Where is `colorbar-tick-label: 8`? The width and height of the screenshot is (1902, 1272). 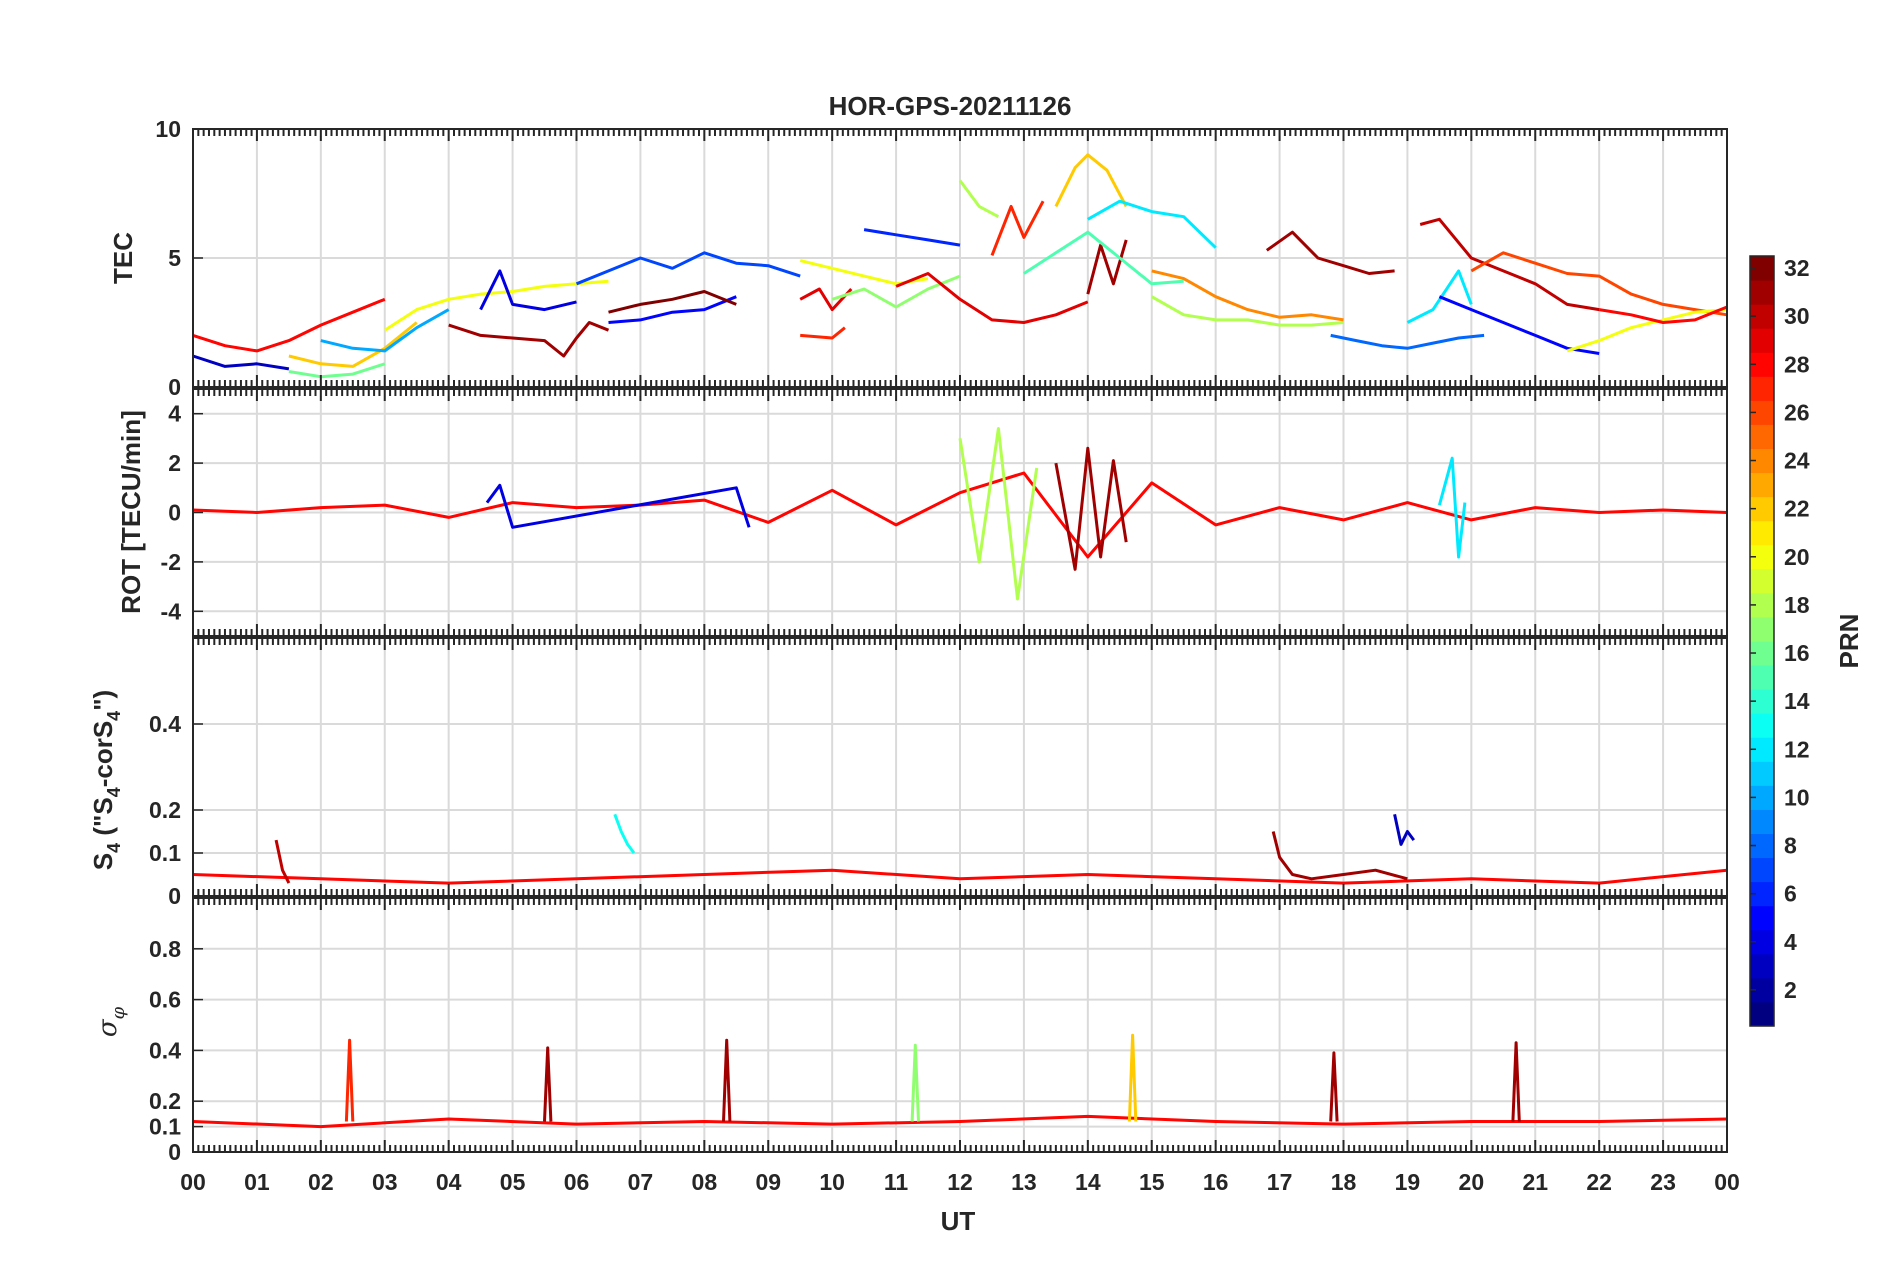 colorbar-tick-label: 8 is located at coordinates (1790, 846).